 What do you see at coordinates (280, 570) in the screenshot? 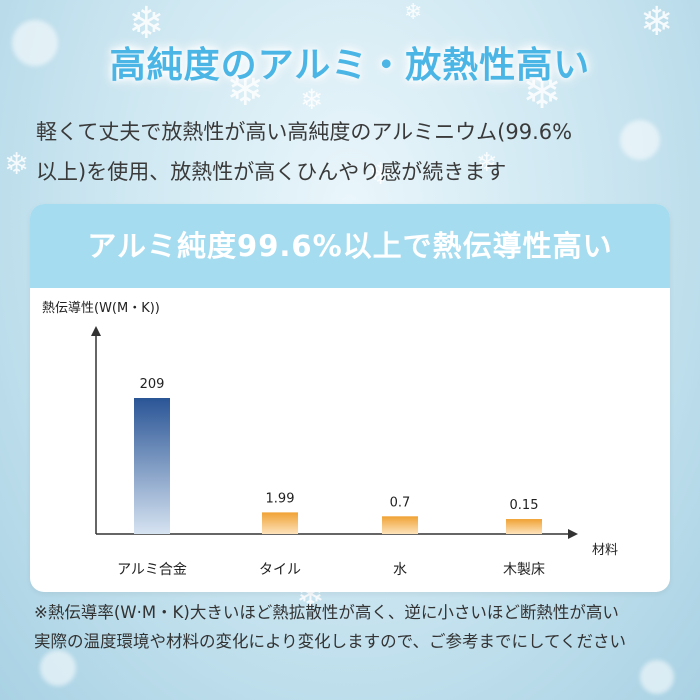
I see `category-label: タイル` at bounding box center [280, 570].